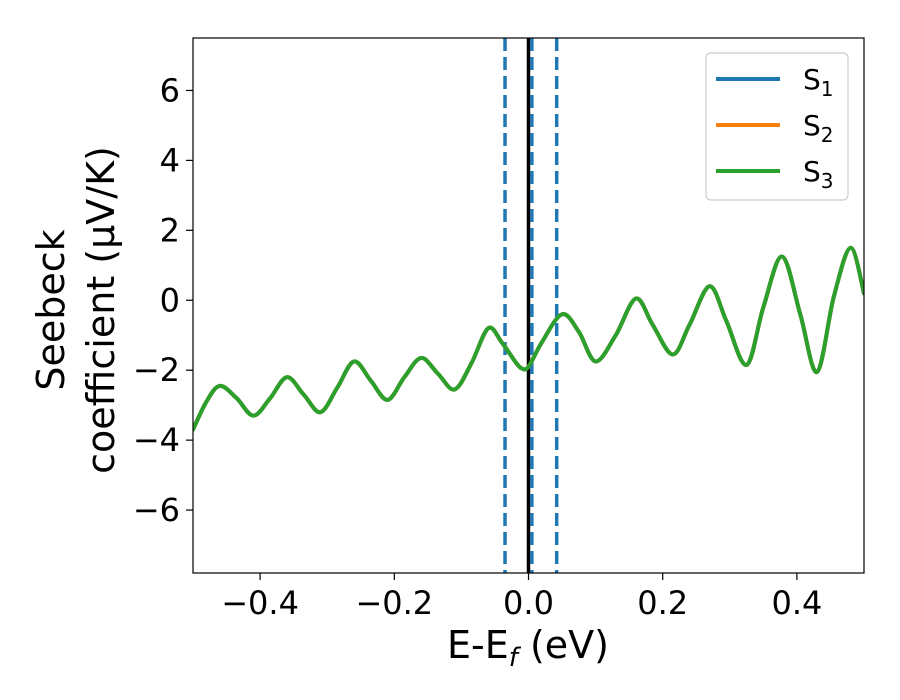 Image resolution: width=900 pixels, height=700 pixels. What do you see at coordinates (101, 310) in the screenshot?
I see `y-axis-label-line2: coefficient (μV/K)` at bounding box center [101, 310].